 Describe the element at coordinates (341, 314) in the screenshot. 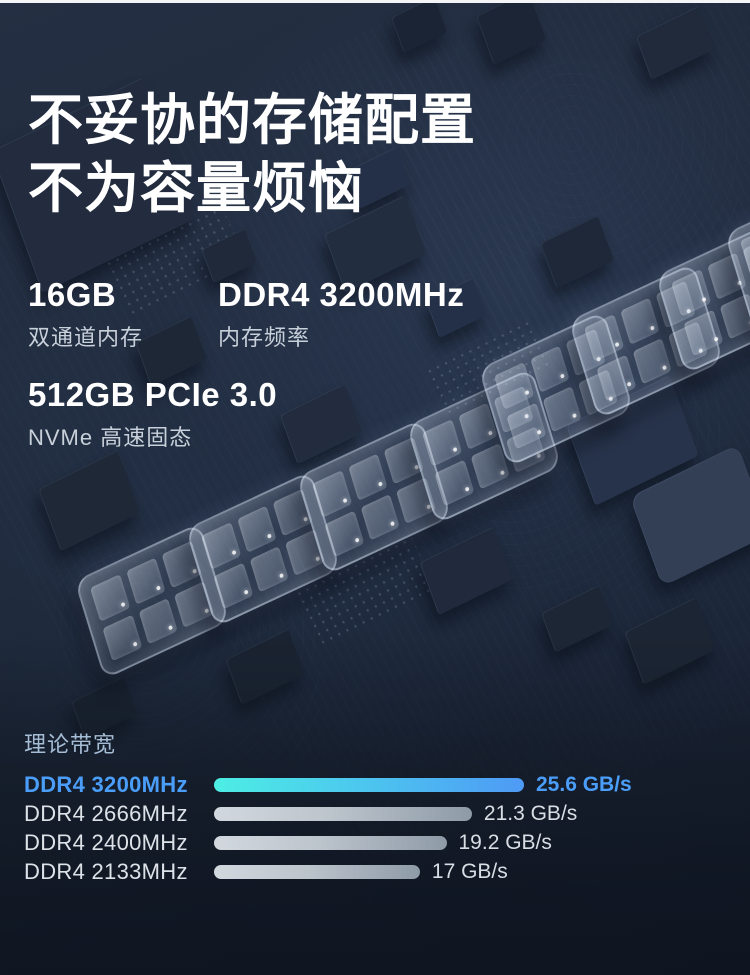

I see `spec-memory-frequency: DDR4 3200MHz 内存频率` at that location.